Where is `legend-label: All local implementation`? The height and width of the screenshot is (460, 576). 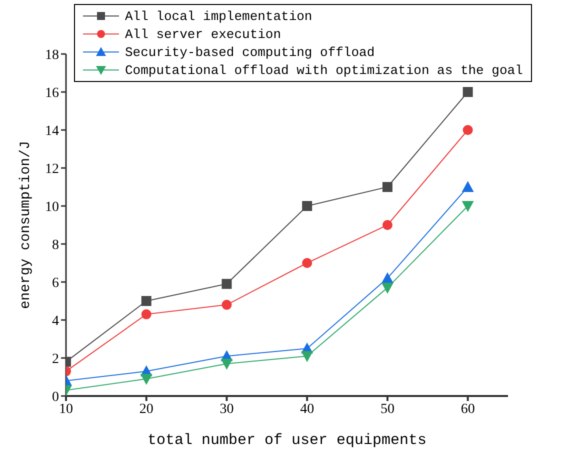
legend-label: All local implementation is located at coordinates (218, 16).